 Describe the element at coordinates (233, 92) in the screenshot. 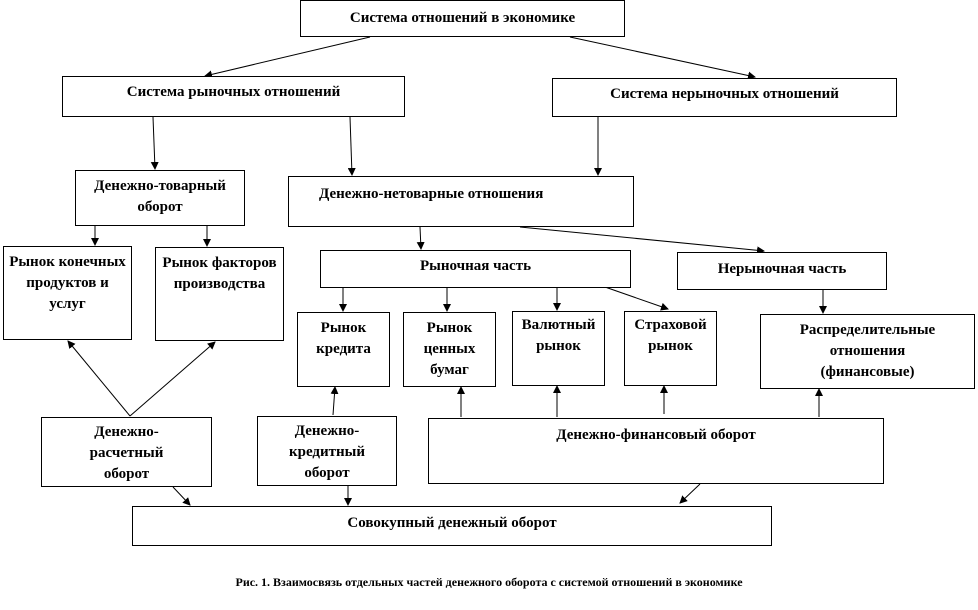

I see `node-label: Система рыночных отношений` at that location.